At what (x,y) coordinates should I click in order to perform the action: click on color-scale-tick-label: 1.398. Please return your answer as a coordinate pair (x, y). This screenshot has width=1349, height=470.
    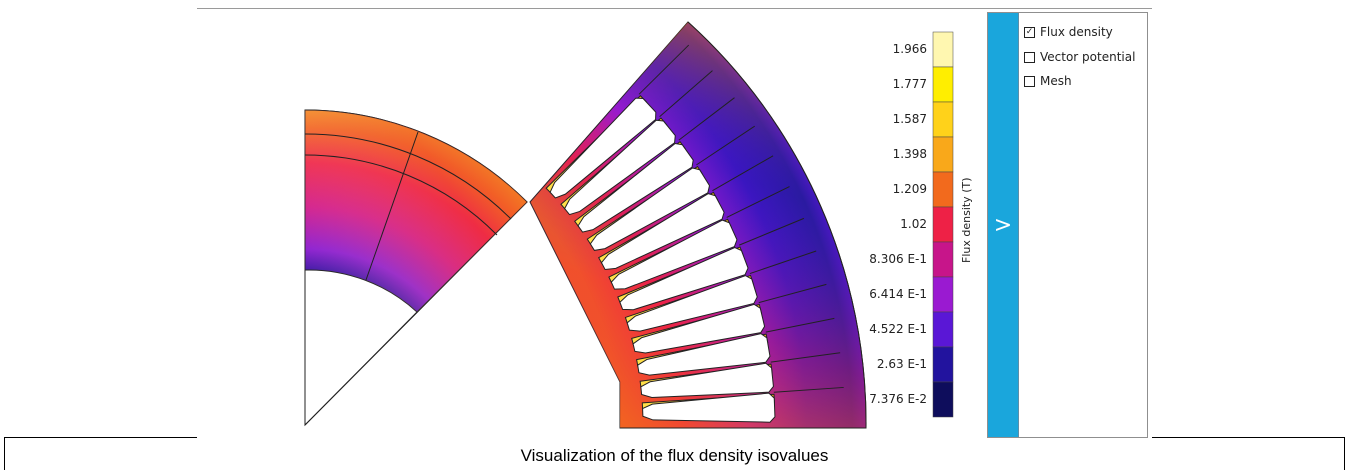
    Looking at the image, I should click on (909, 154).